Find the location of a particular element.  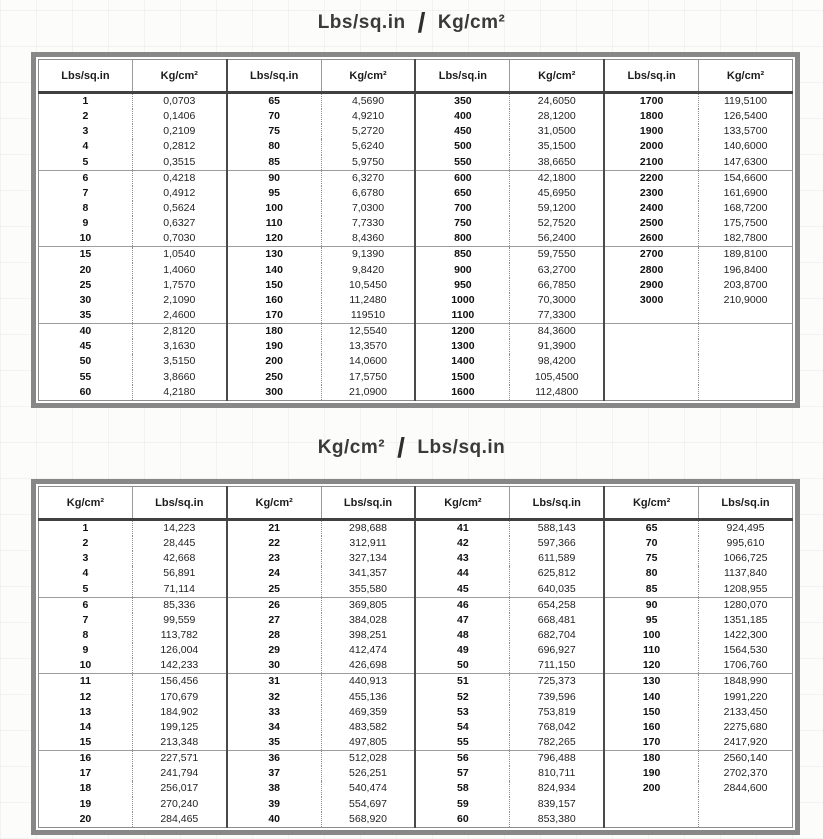

cell-value: 824,934 is located at coordinates (557, 789).